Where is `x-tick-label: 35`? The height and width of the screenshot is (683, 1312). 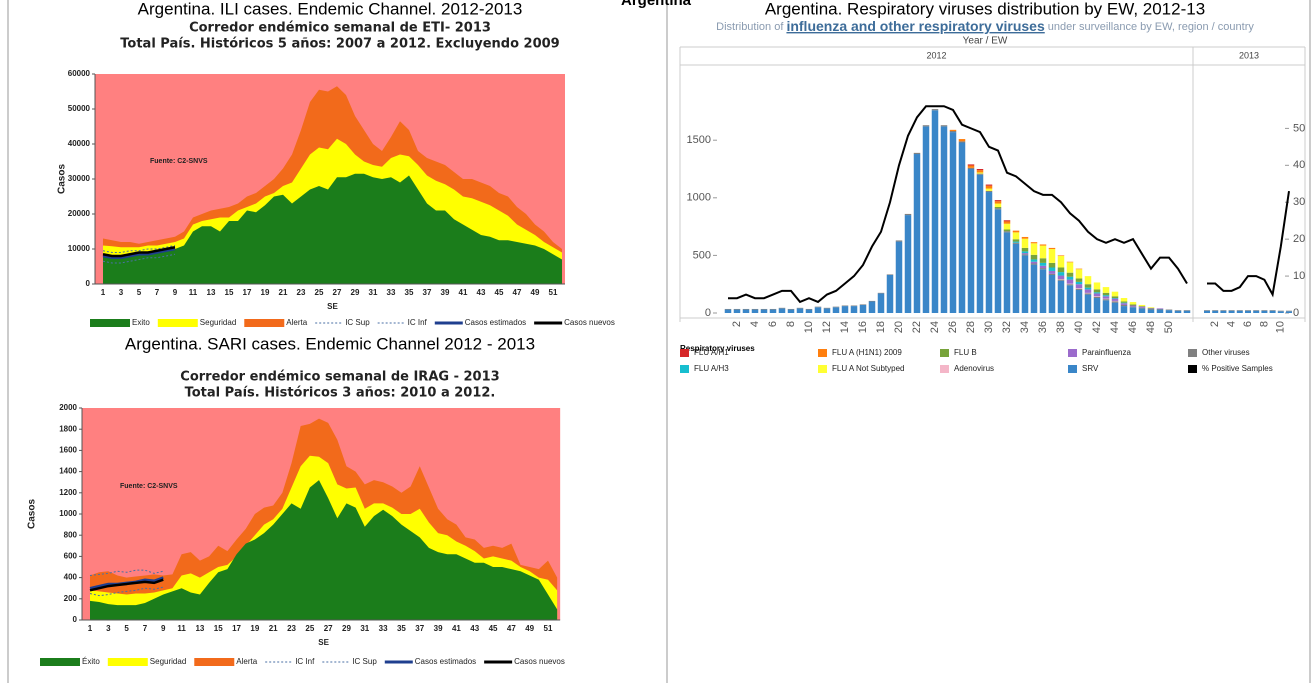
x-tick-label: 35 is located at coordinates (401, 628).